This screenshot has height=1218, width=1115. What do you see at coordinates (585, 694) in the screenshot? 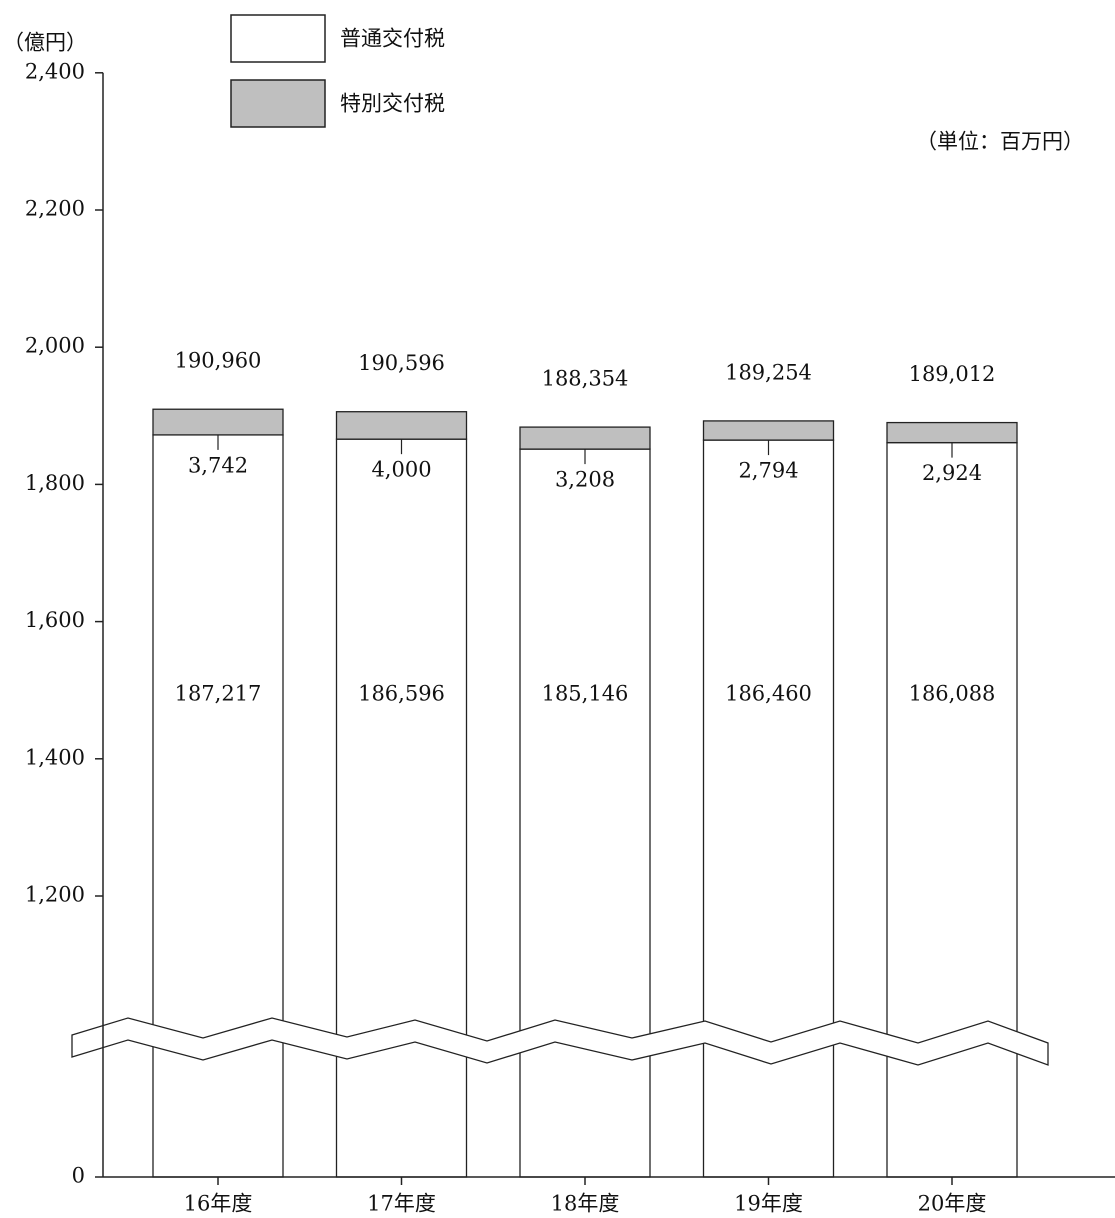
I see `value-label: 185,146` at bounding box center [585, 694].